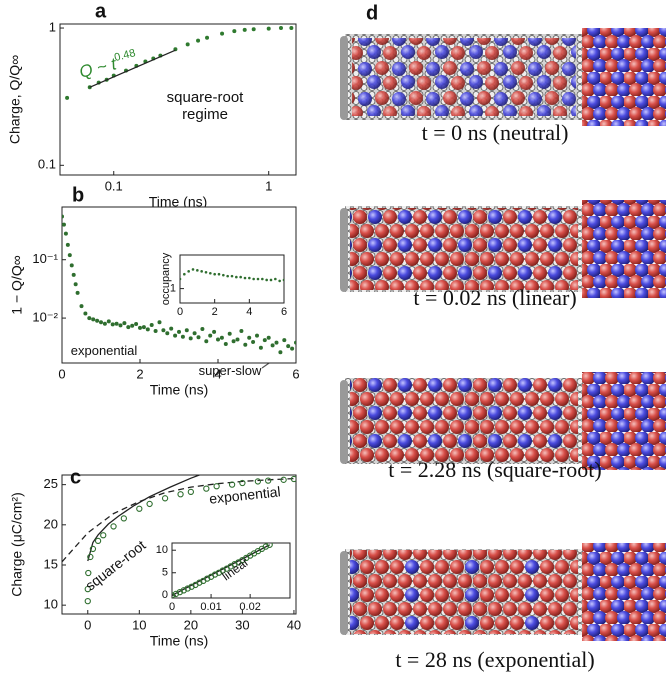  What do you see at coordinates (494, 297) in the screenshot?
I see `caption: t = 0.02 ns (linear)` at bounding box center [494, 297].